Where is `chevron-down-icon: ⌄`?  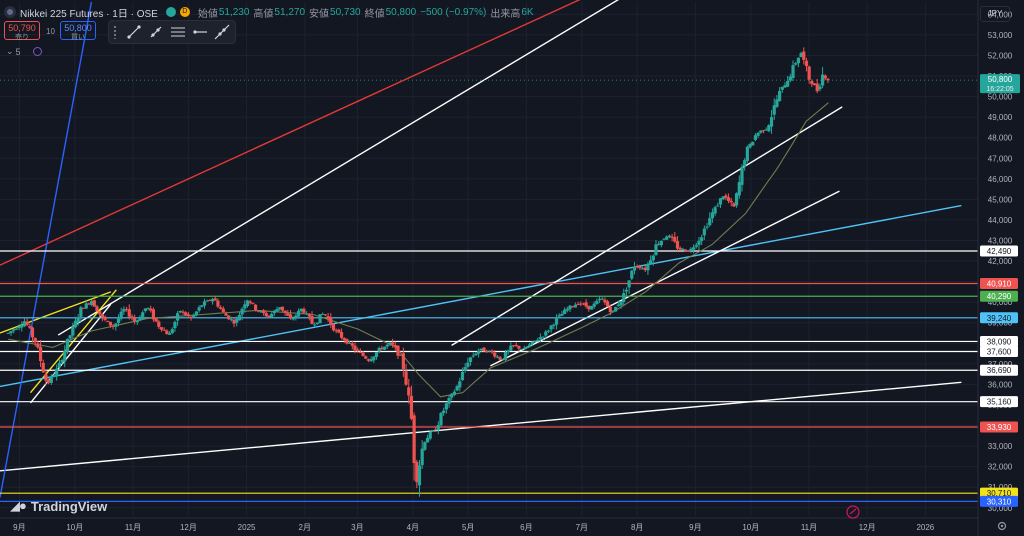
chevron-down-icon: ⌄ is located at coordinates (10, 51).